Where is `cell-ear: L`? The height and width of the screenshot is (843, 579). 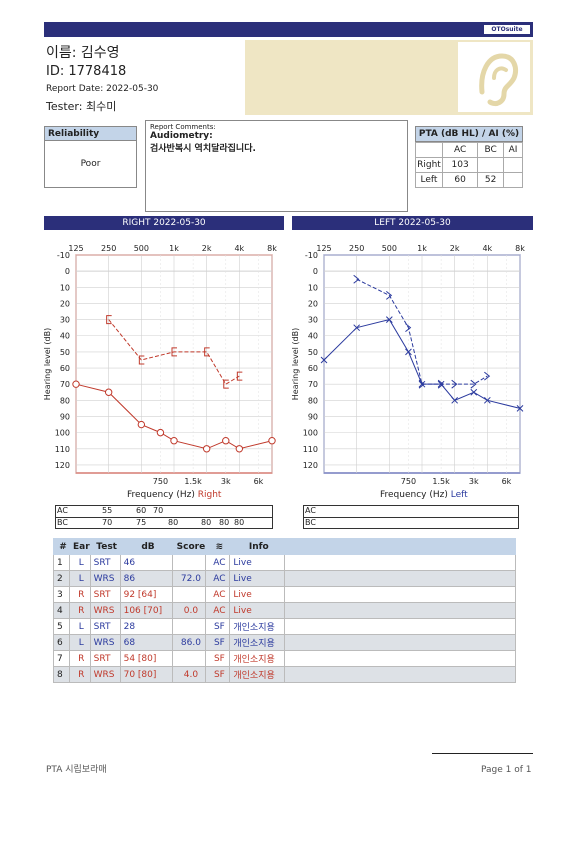
cell-ear: L is located at coordinates (79, 562).